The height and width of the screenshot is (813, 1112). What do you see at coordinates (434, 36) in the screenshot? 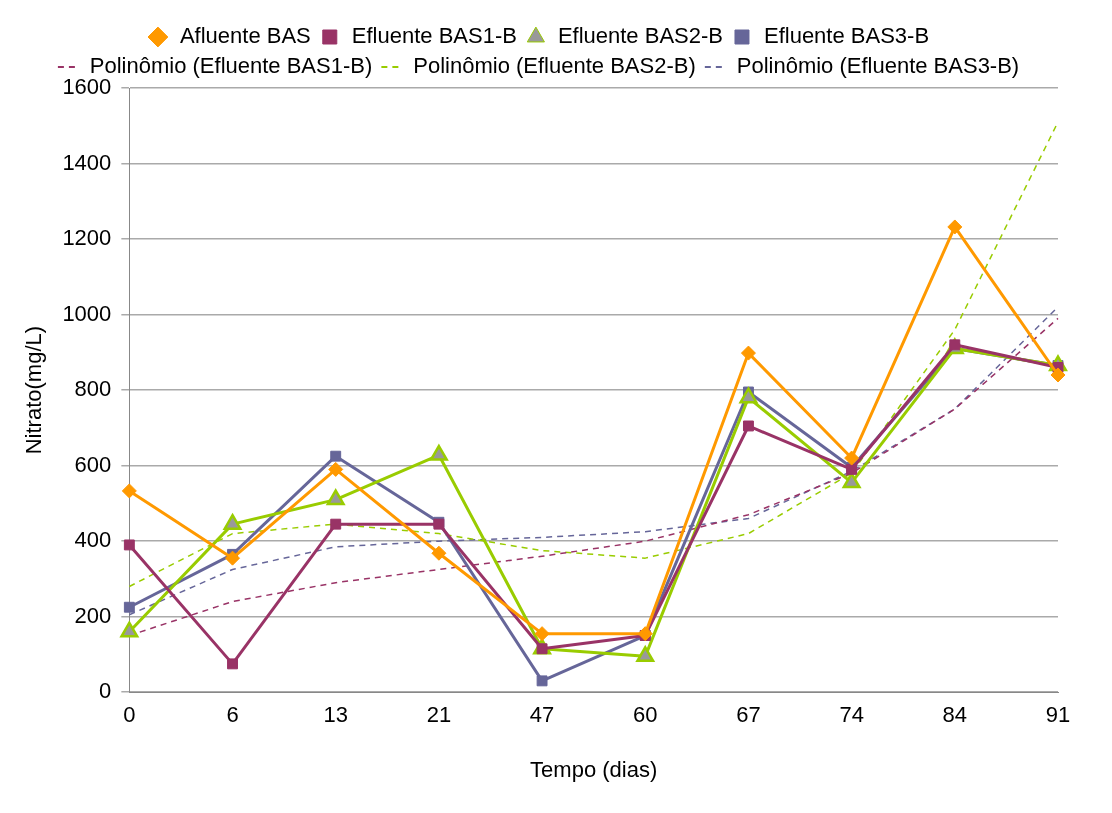
I see `legend-label: Efluente BAS1-B` at bounding box center [434, 36].